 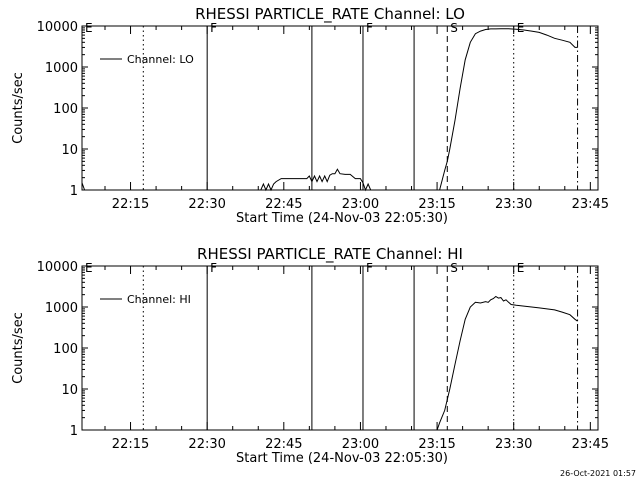 What do you see at coordinates (330, 14) in the screenshot?
I see `chart-title: RHESSI PARTICLE_RATE Channel: LO` at bounding box center [330, 14].